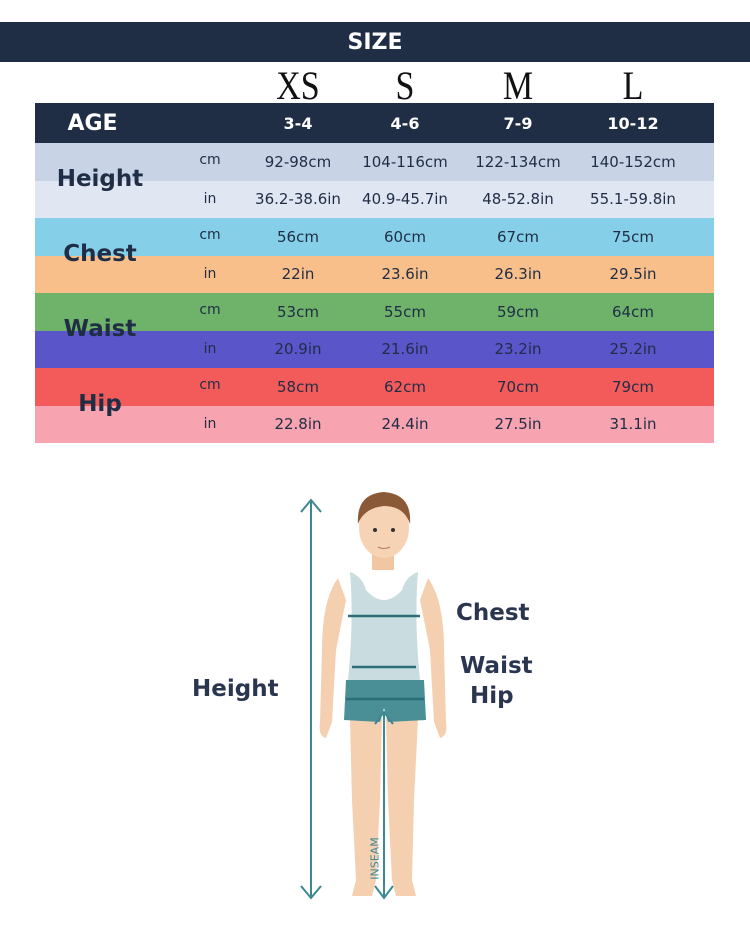  Describe the element at coordinates (405, 199) in the screenshot. I see `size-value: 40.9-45.7in` at that location.